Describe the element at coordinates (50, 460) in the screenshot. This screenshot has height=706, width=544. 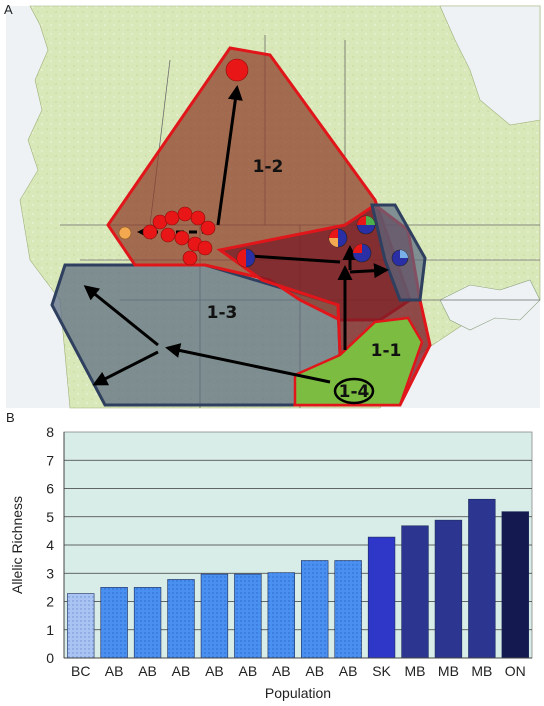
I see `y-tick-label: 7` at that location.